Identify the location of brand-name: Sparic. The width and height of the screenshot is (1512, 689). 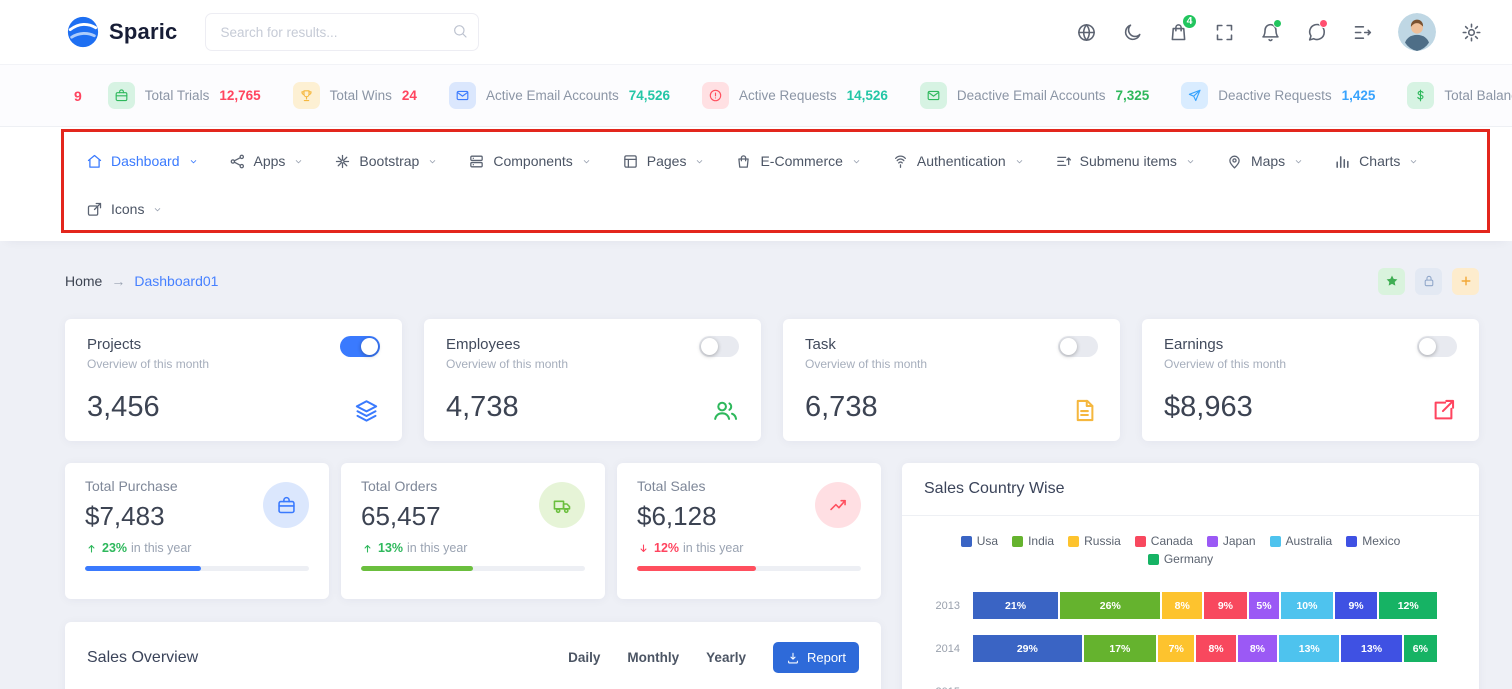
(143, 31).